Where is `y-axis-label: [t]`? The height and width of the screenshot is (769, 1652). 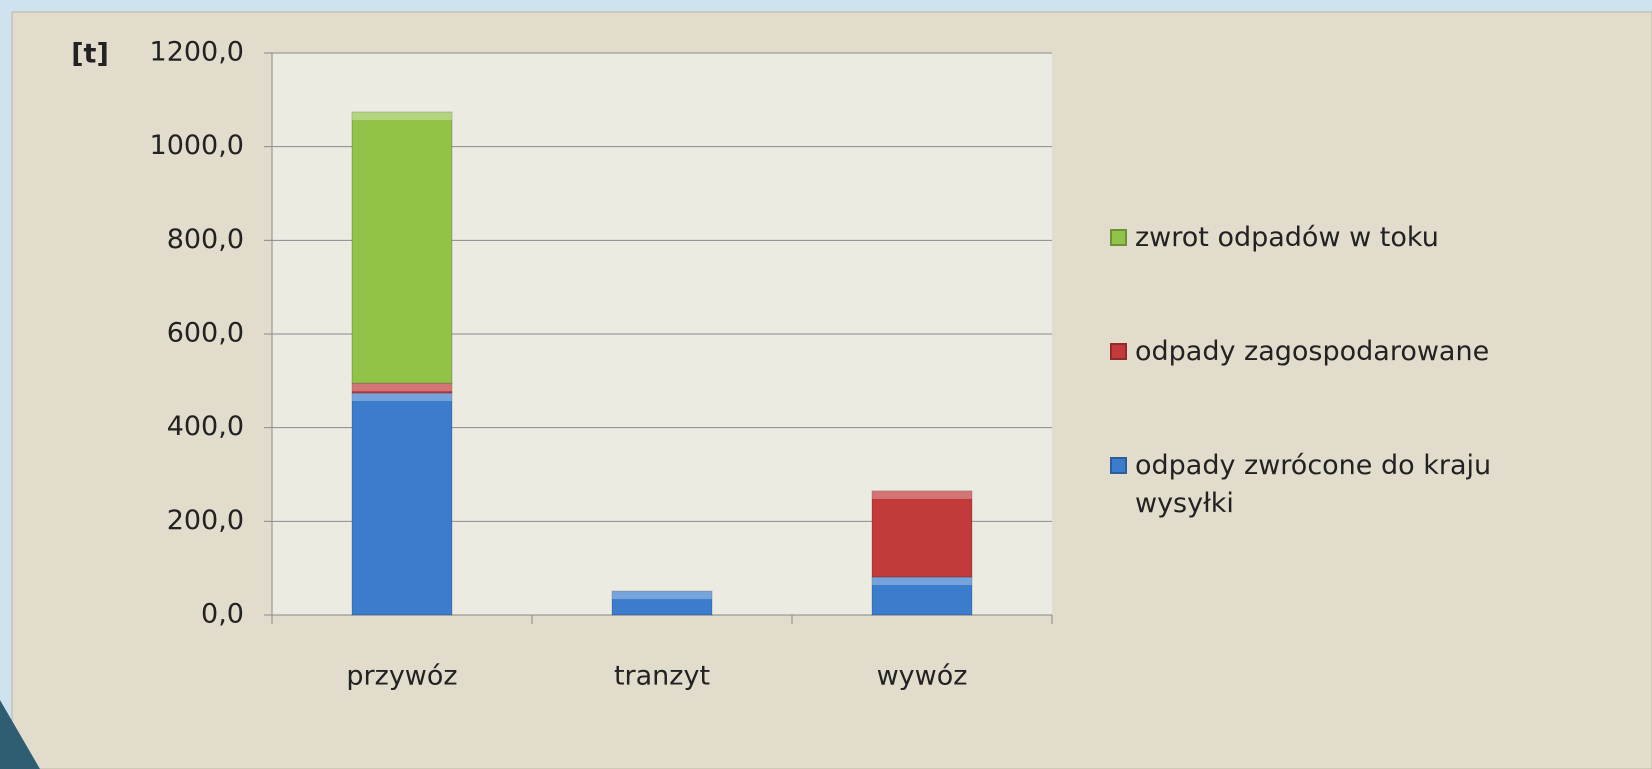
y-axis-label: [t] is located at coordinates (90, 54).